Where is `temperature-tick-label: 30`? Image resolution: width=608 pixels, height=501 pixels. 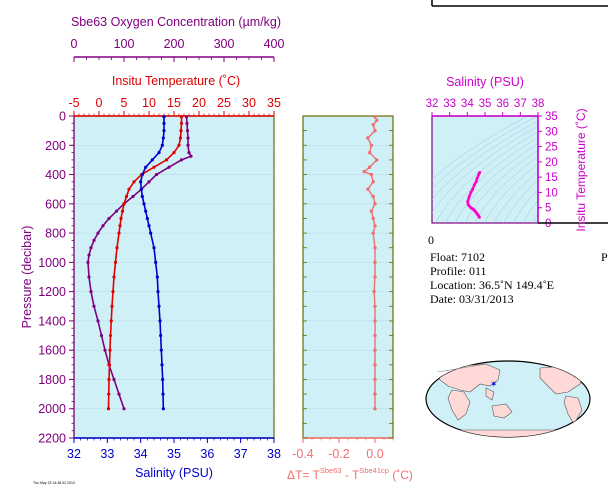
temperature-tick-label: 30 is located at coordinates (249, 103).